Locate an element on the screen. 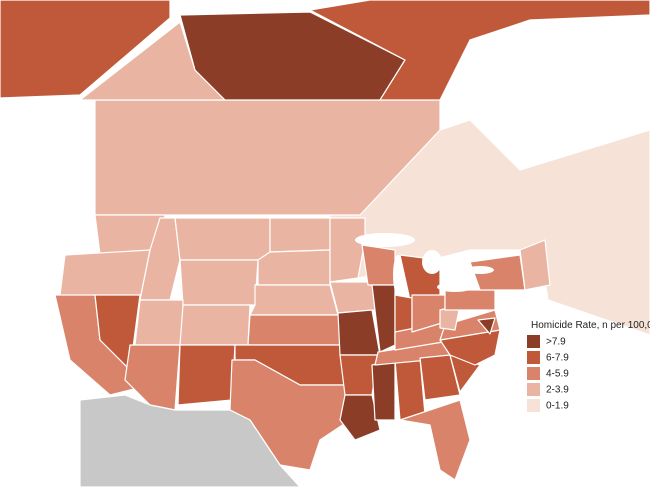 The height and width of the screenshot is (487, 650). legend-label: 2-3.9 is located at coordinates (557, 390).